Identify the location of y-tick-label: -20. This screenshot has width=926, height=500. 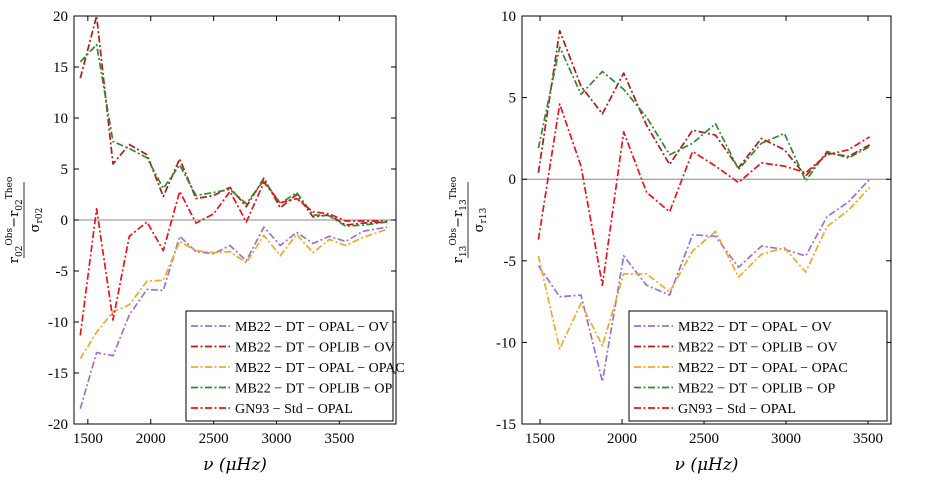
(58, 425).